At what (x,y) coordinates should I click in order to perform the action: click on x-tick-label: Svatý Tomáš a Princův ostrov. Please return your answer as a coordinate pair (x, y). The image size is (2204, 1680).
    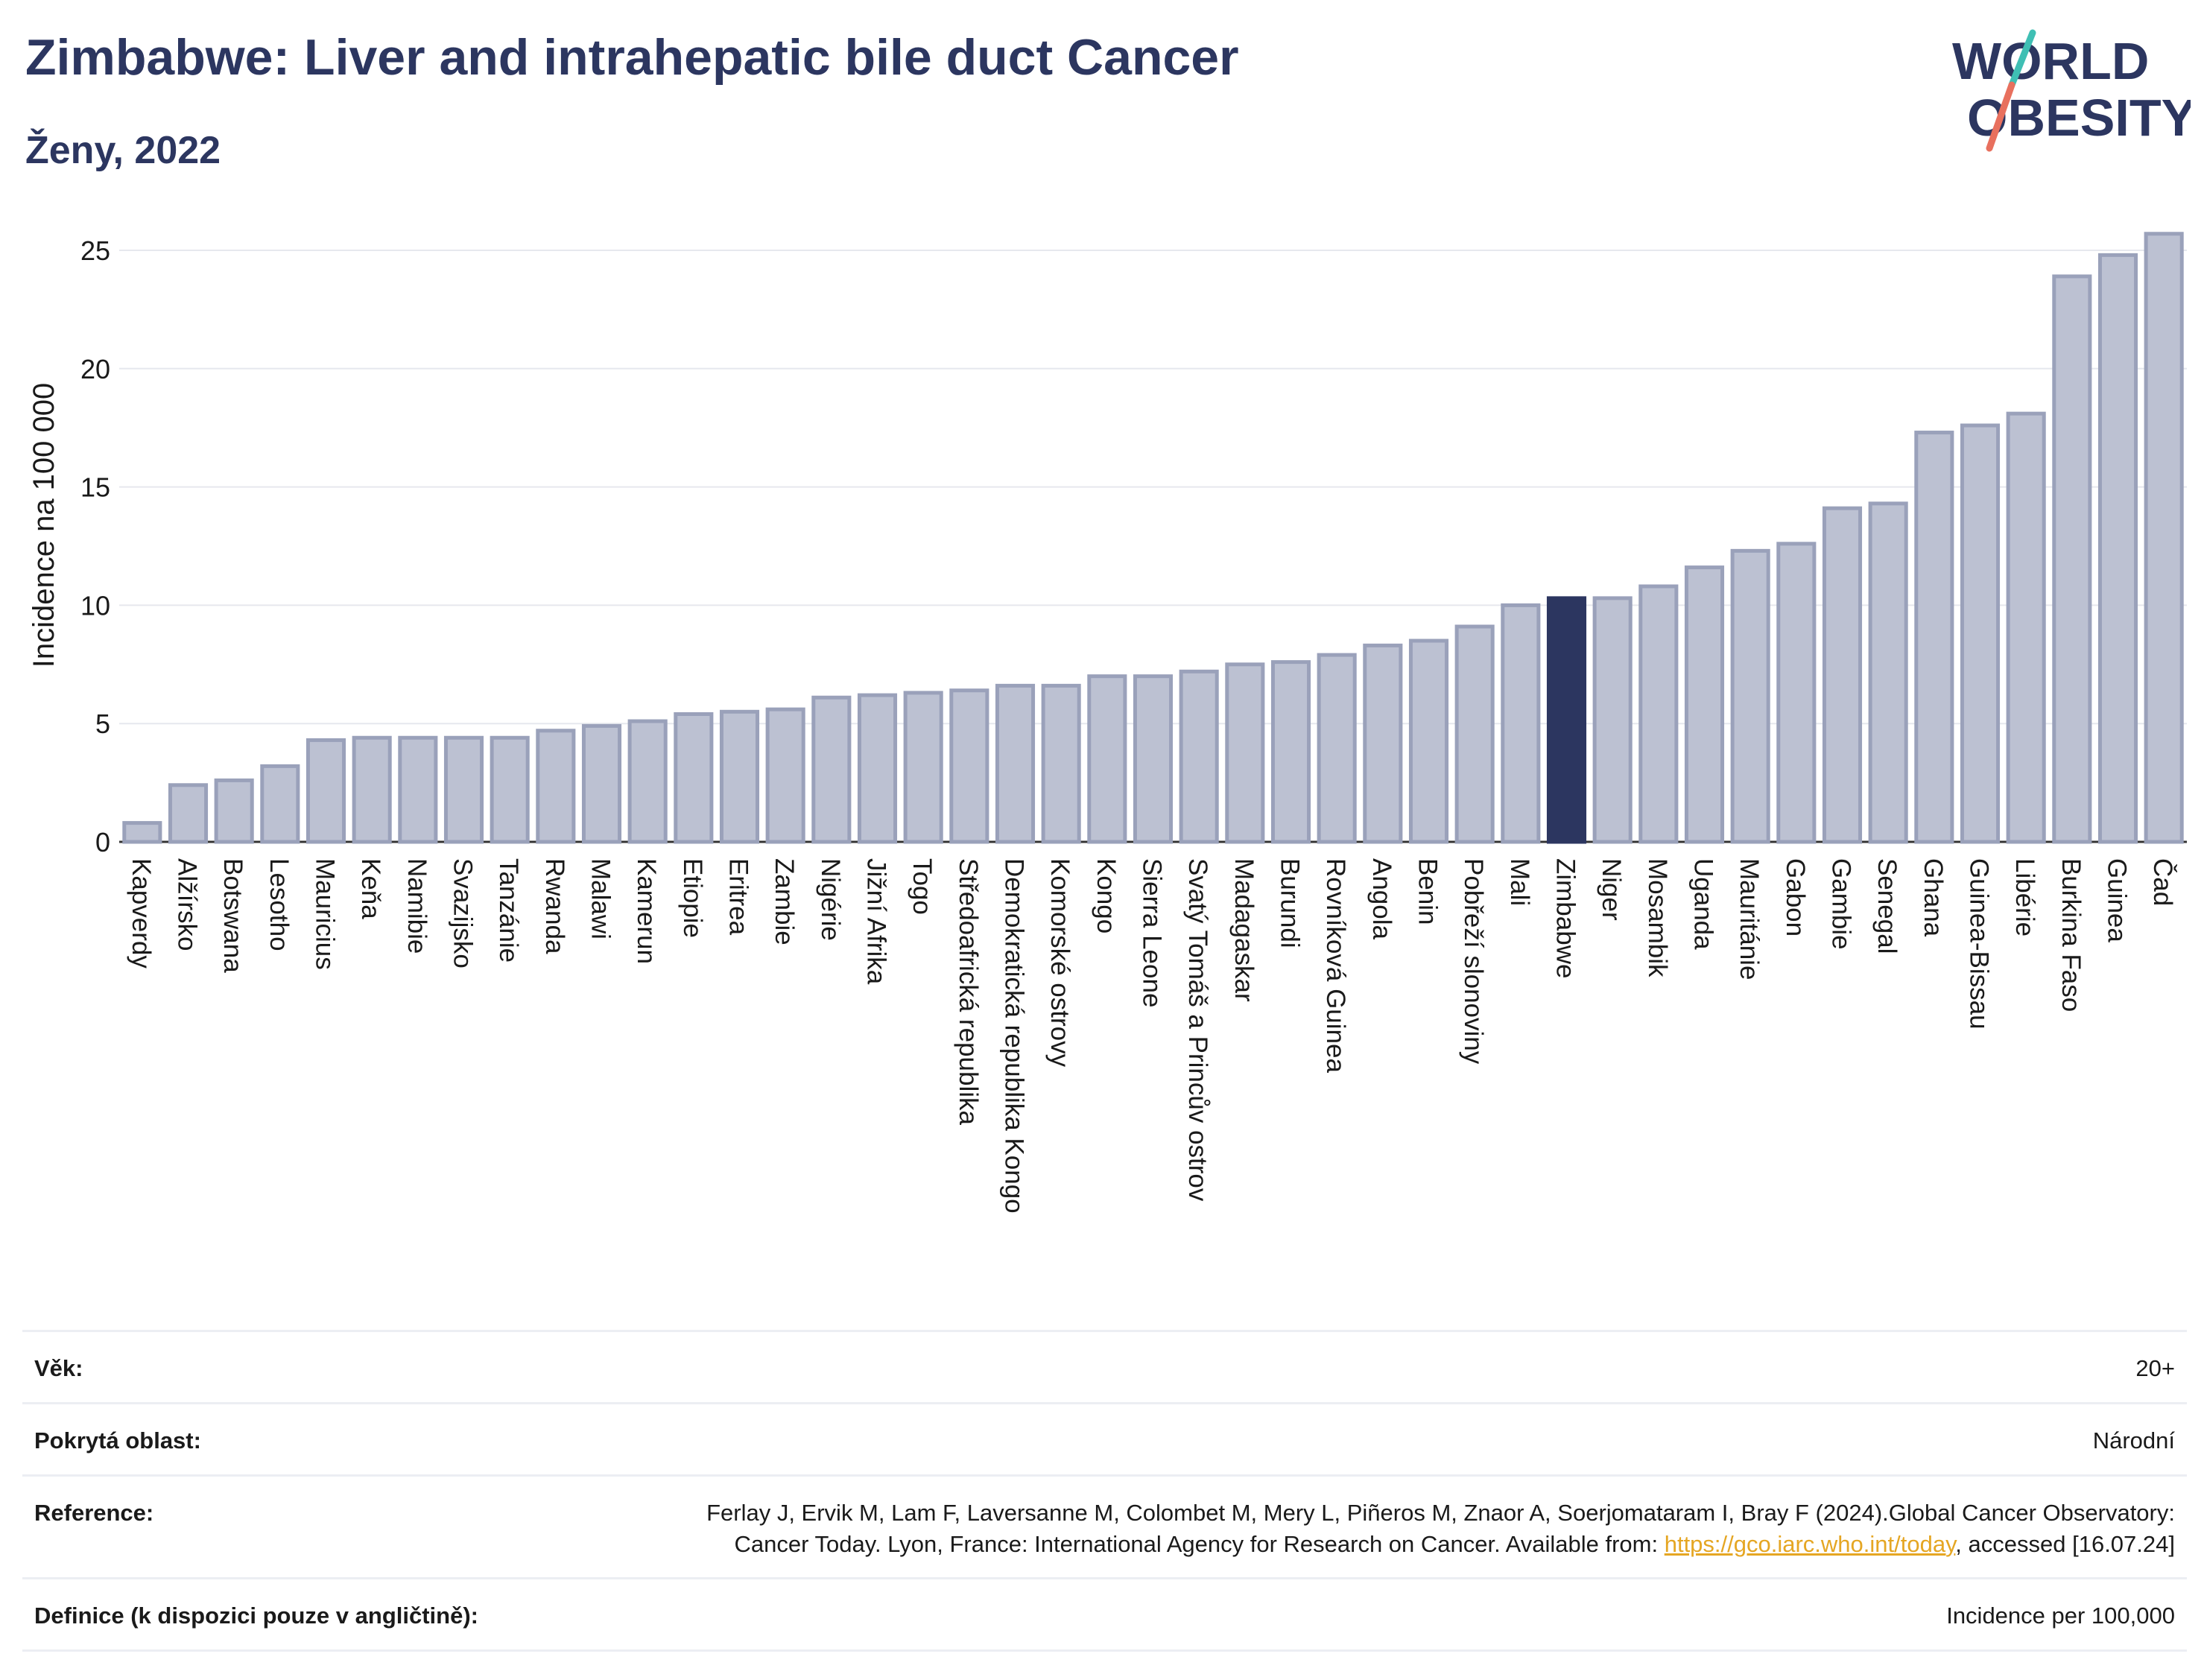
    Looking at the image, I should click on (1197, 1030).